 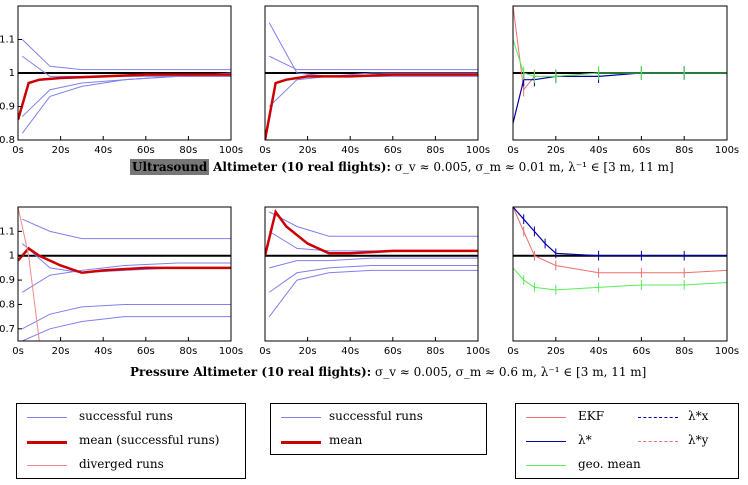 I want to click on caption-title: Altimeter (10 real flights):, so click(x=302, y=167).